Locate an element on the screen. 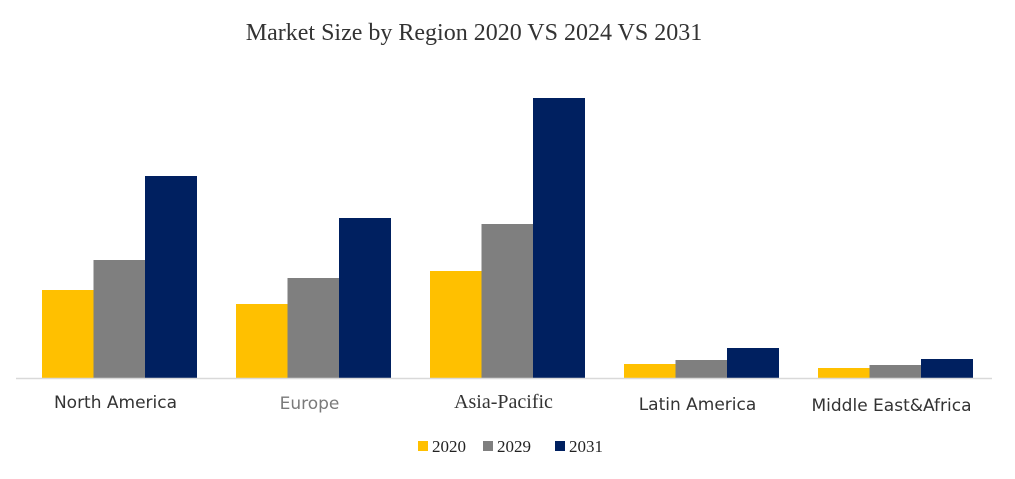  category-label-middle-east-africa: Middle East&Africa is located at coordinates (892, 406).